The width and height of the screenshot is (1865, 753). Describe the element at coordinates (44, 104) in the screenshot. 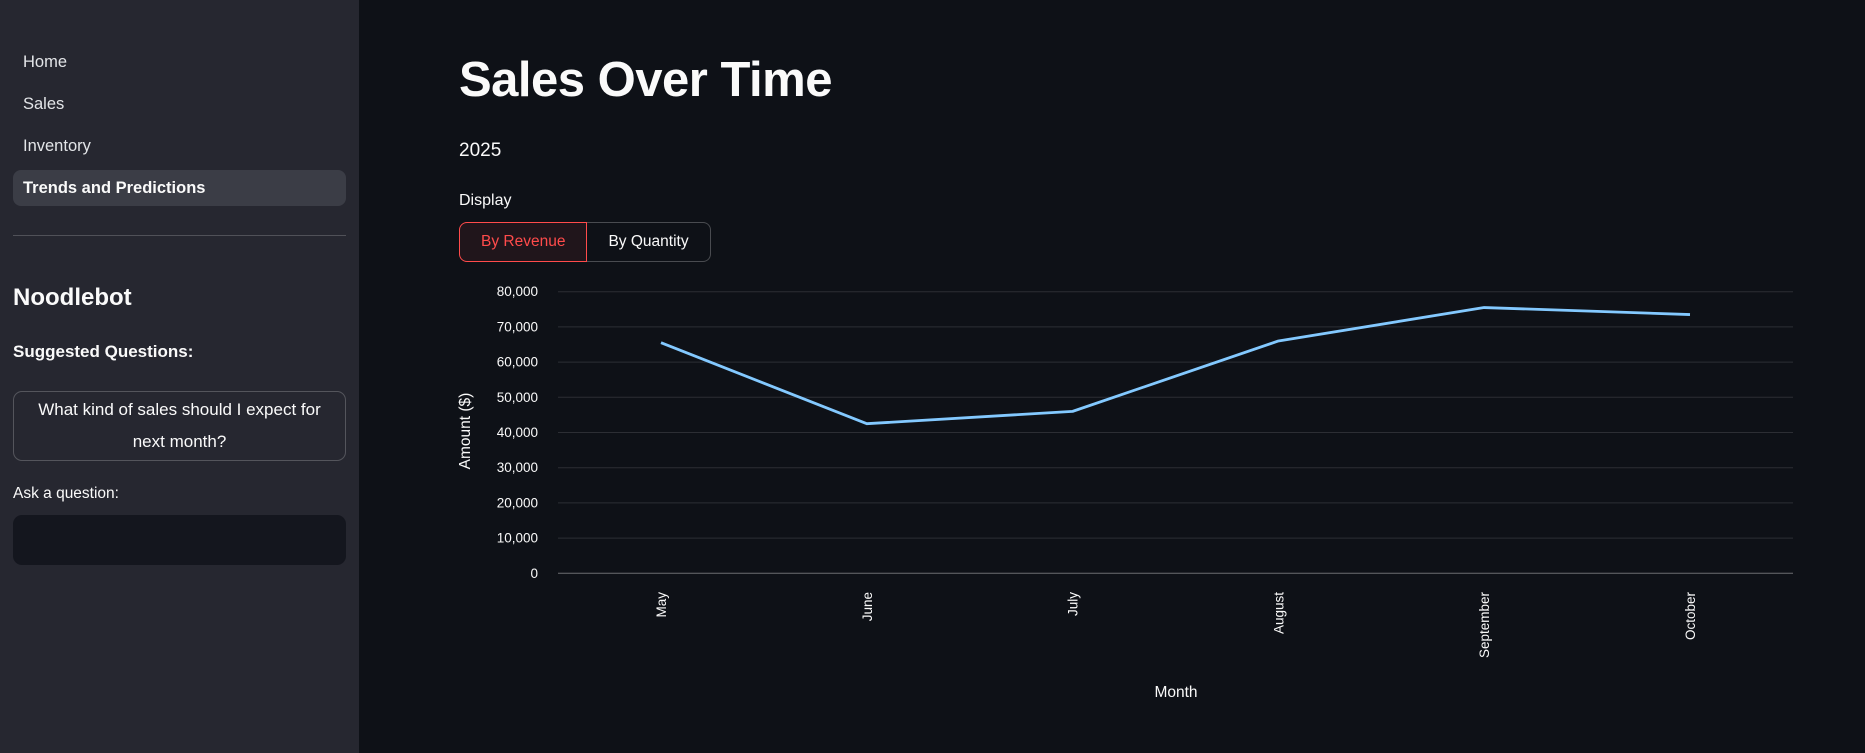

I see `sidebar-item-sales: Sales` at that location.